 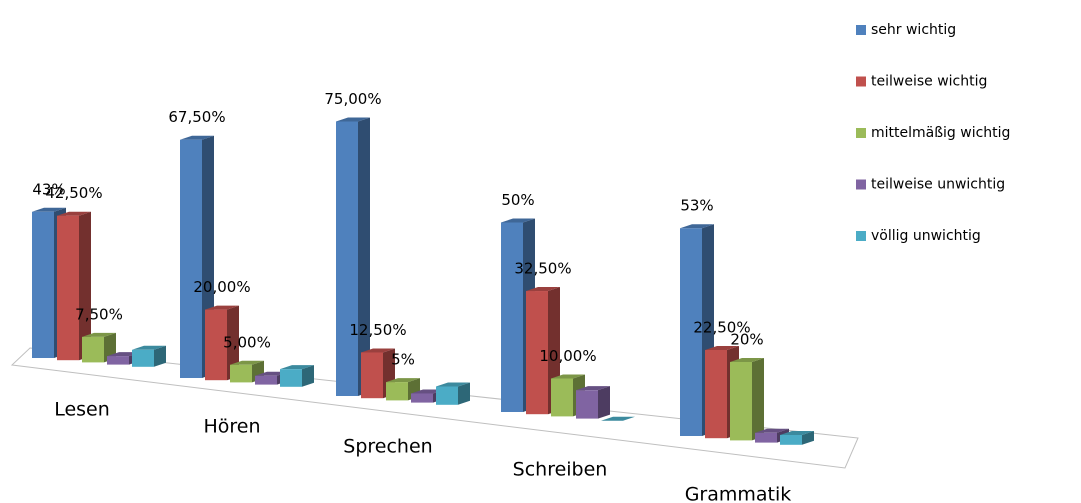 I want to click on value-label: 67,50%, so click(x=196, y=117).